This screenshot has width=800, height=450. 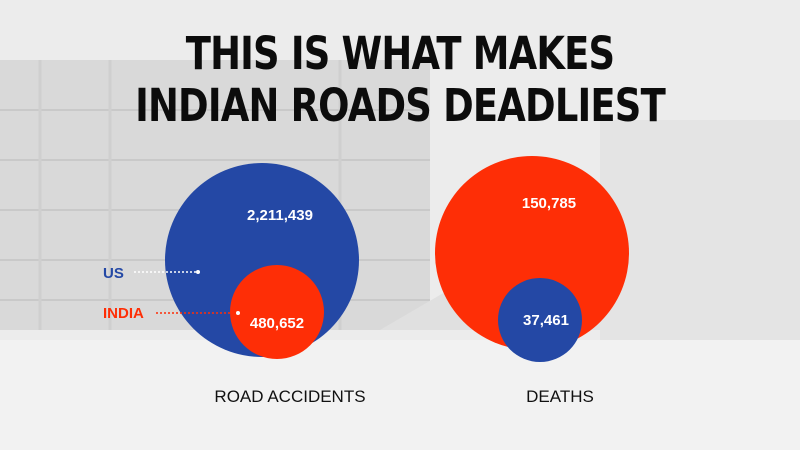 I want to click on india-accidents-bubble, so click(x=277, y=312).